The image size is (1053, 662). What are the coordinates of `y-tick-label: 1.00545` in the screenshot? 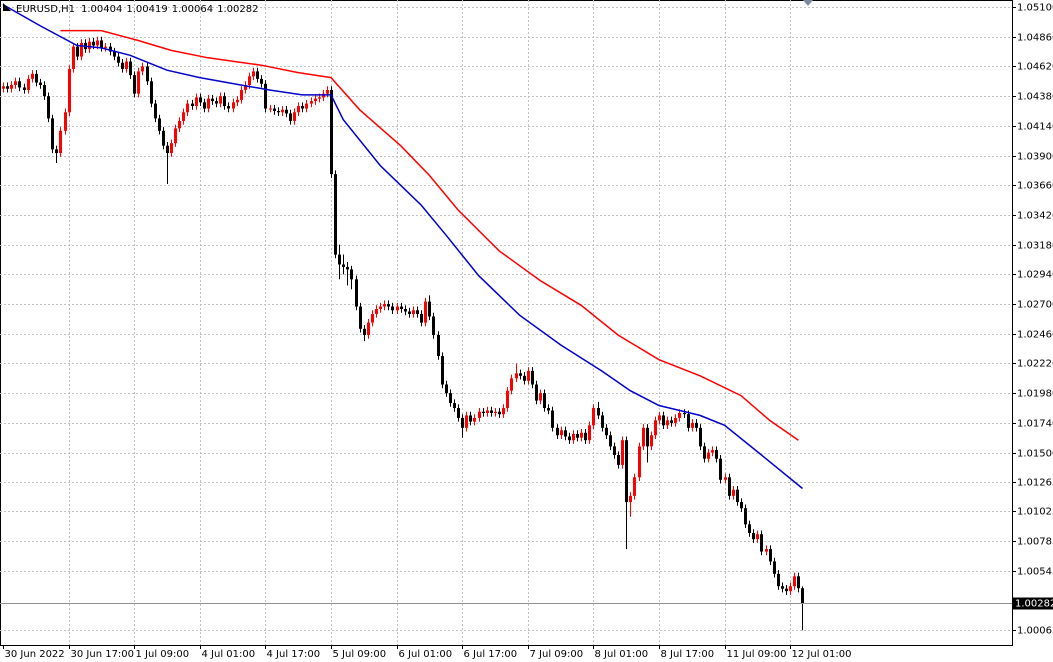 It's located at (1035, 572).